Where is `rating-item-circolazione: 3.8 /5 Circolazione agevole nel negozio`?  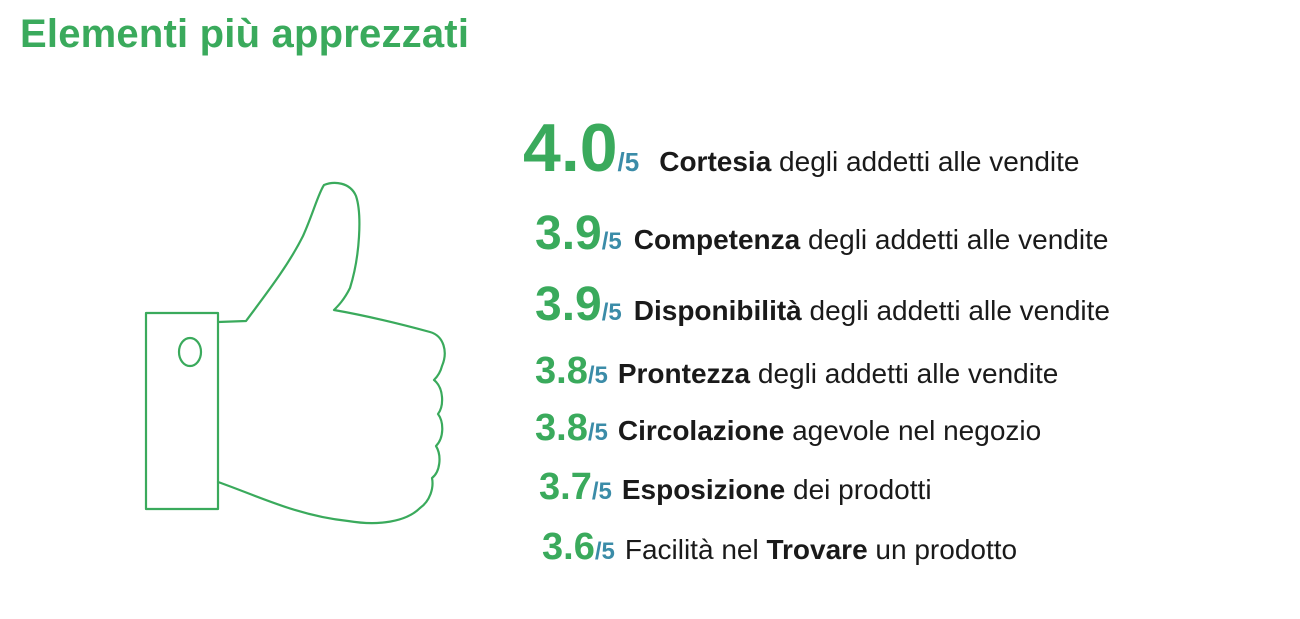 rating-item-circolazione: 3.8 /5 Circolazione agevole nel negozio is located at coordinates (788, 428).